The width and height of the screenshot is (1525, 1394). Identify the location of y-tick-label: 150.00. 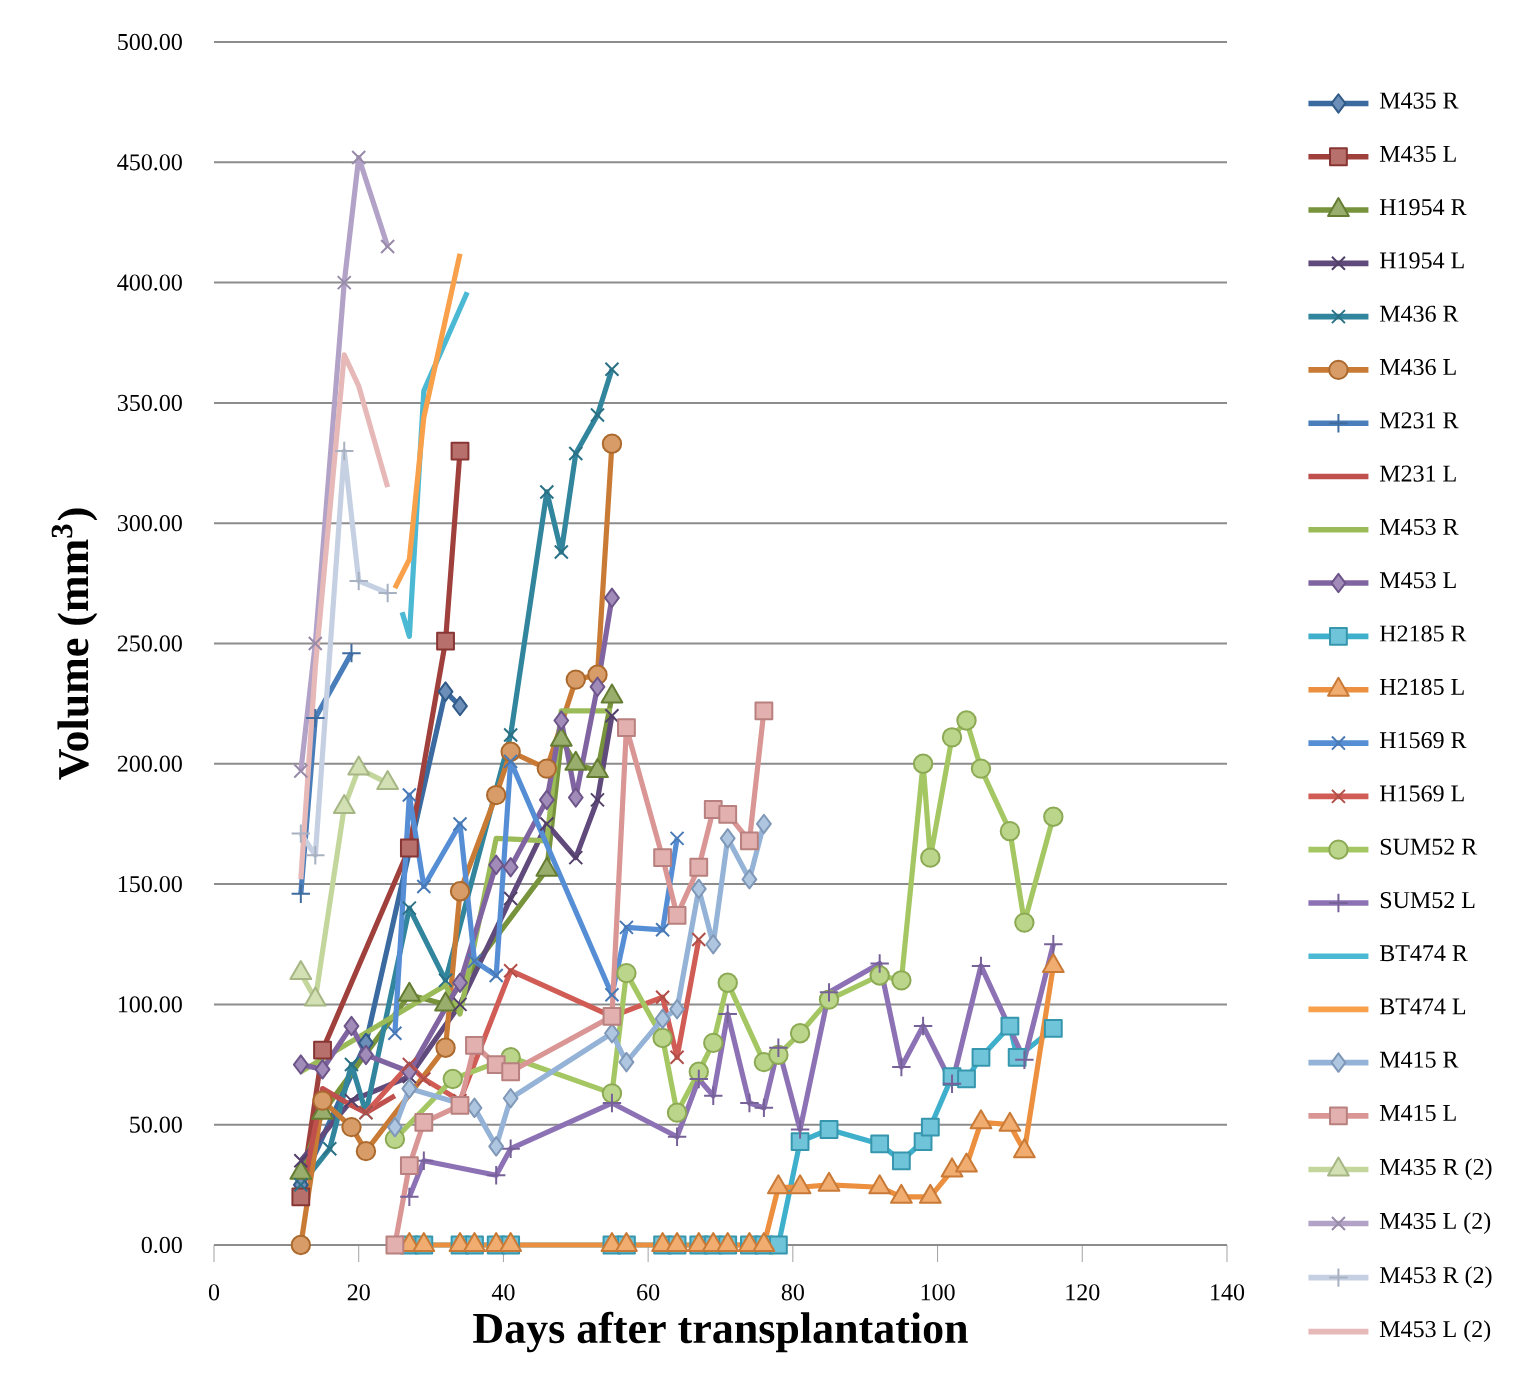
(150, 884).